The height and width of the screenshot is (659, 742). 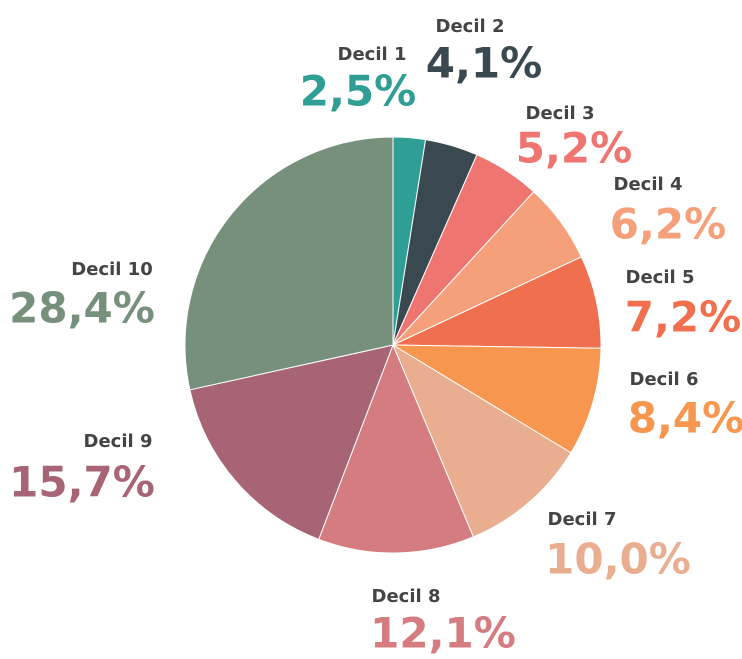 I want to click on slice-name: Decil 6, so click(x=664, y=379).